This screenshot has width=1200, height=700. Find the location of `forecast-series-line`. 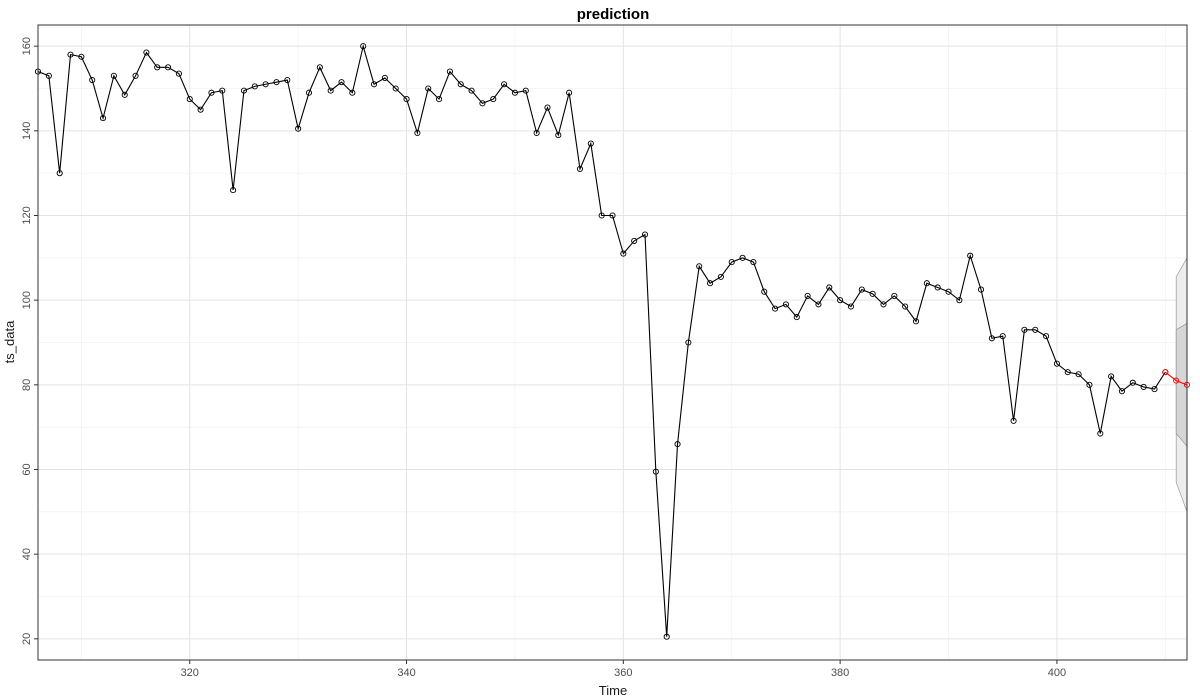

forecast-series-line is located at coordinates (1176, 378).